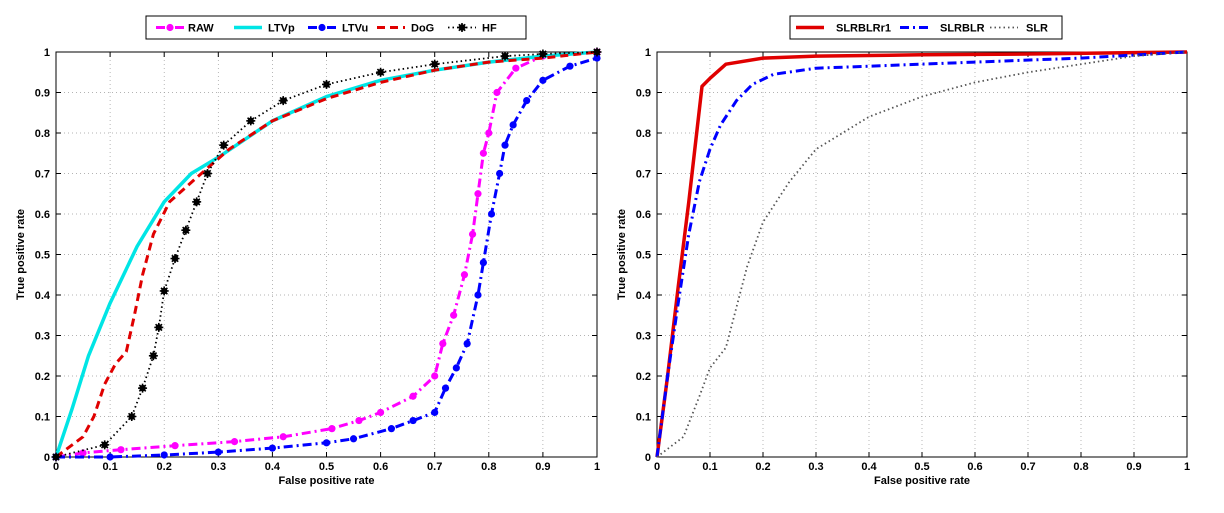 This screenshot has height=513, width=1224. I want to click on y-tick-label: 0.1, so click(643, 418).